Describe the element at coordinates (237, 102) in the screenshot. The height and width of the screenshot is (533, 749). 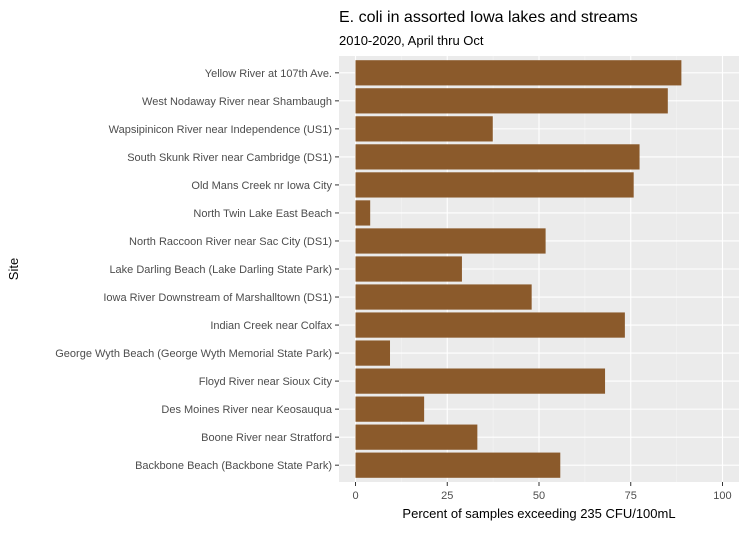
I see `y-tick-label: West Nodaway River near Shambaugh` at that location.